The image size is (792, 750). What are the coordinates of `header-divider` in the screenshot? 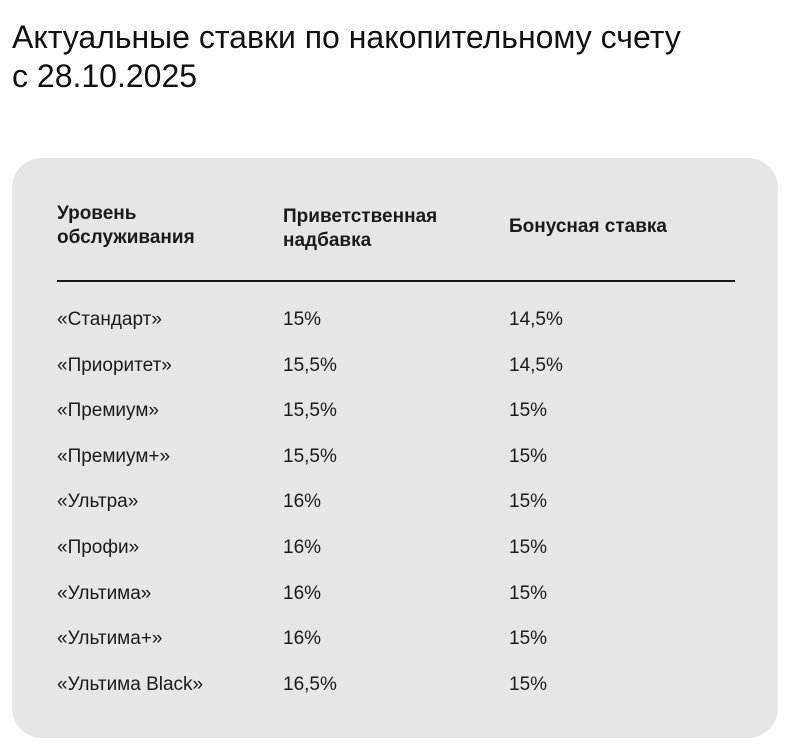 It's located at (396, 281).